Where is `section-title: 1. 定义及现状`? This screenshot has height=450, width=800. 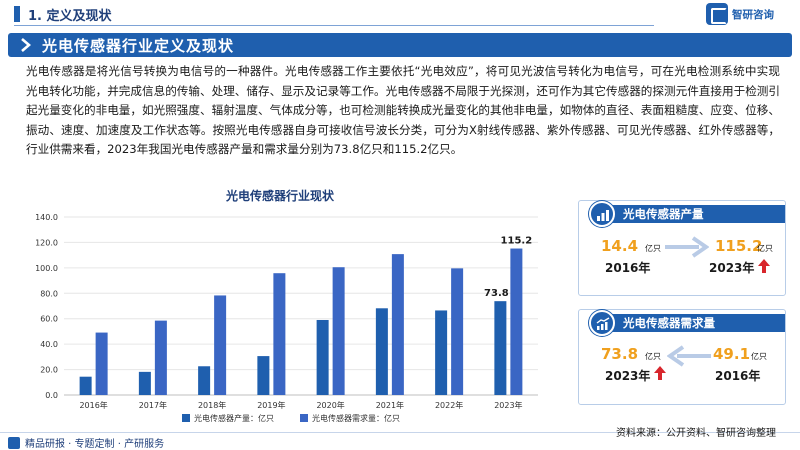 section-title: 1. 定义及现状 is located at coordinates (70, 16).